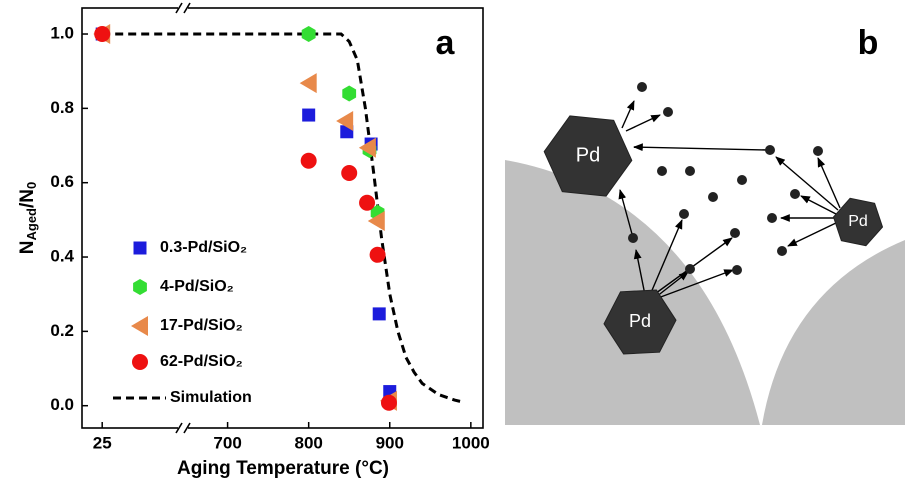 The image size is (905, 485). What do you see at coordinates (201, 325) in the screenshot?
I see `legend-label: 17-Pd/SiO₂` at bounding box center [201, 325].